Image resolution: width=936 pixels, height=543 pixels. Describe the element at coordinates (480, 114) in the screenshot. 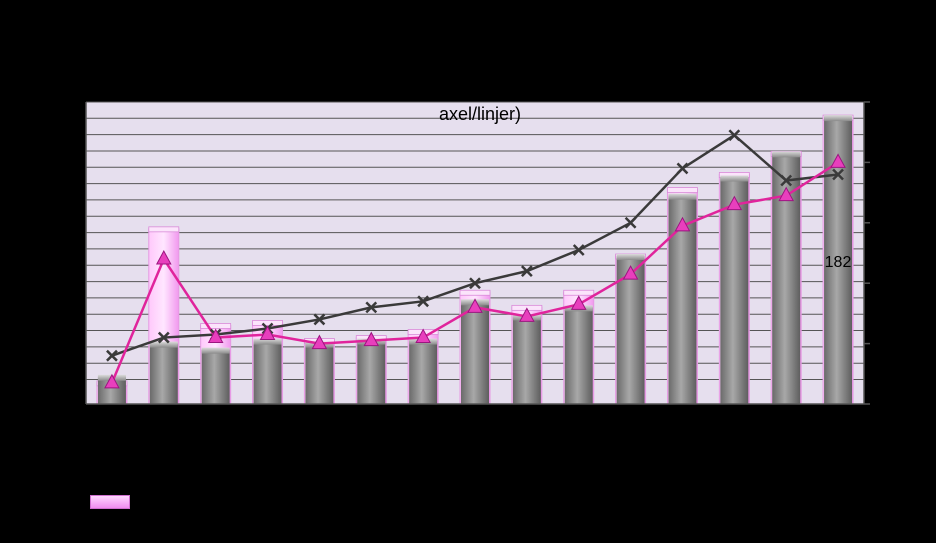

I see `chart-title: axel/linjer)` at that location.